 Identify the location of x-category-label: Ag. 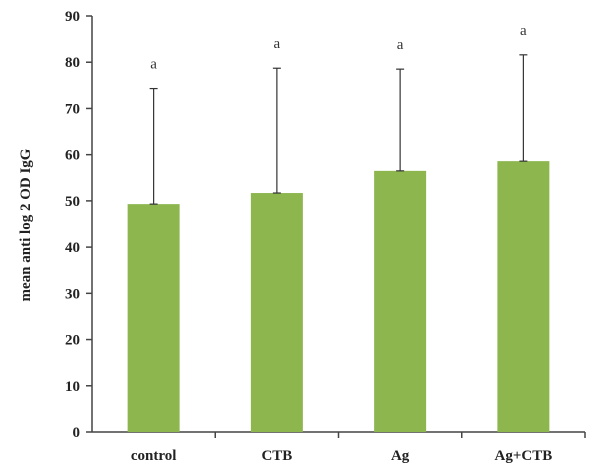
(400, 456).